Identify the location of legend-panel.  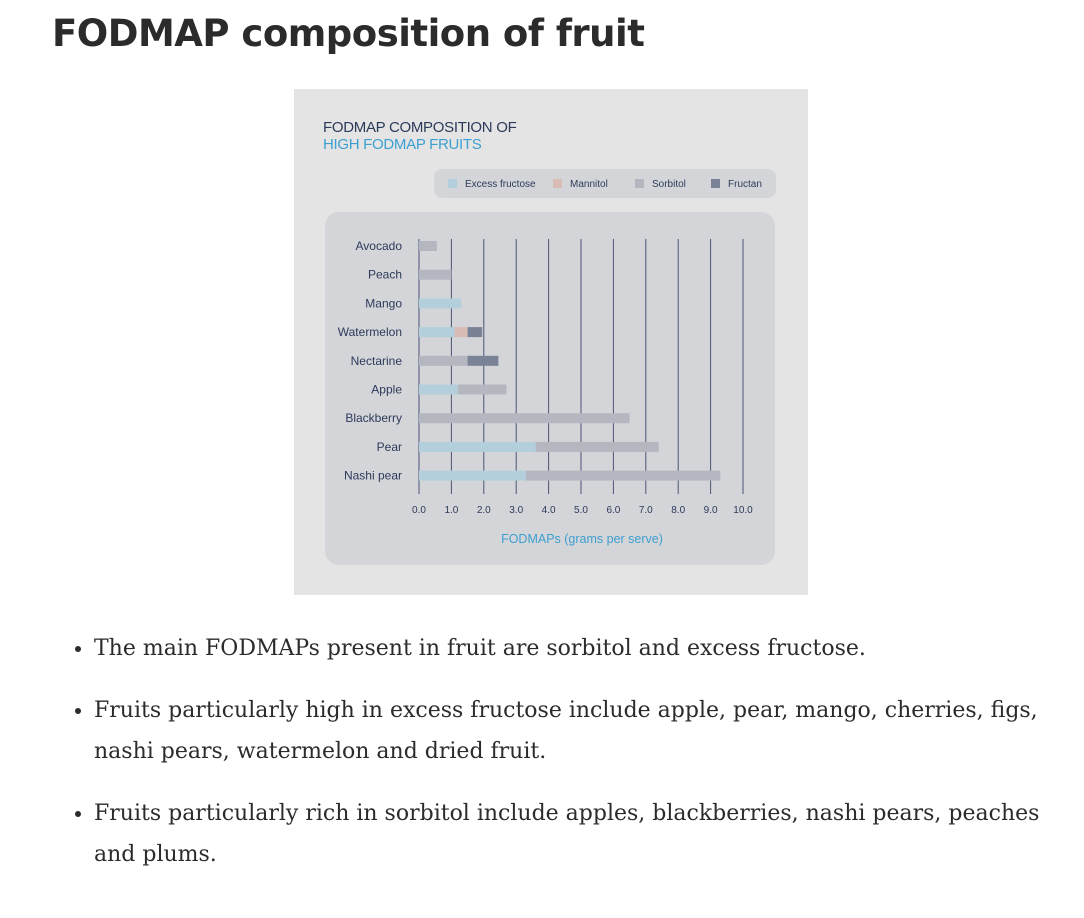
(605, 183).